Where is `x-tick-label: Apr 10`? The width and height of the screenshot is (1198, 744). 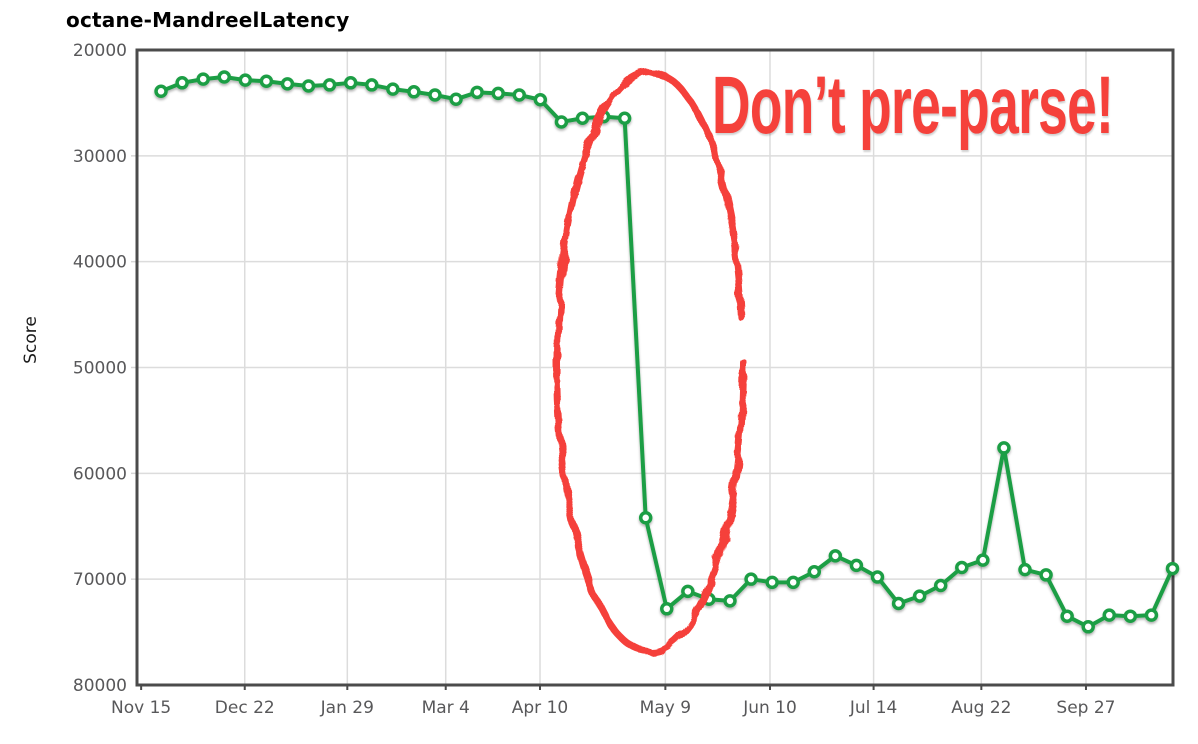 x-tick-label: Apr 10 is located at coordinates (540, 708).